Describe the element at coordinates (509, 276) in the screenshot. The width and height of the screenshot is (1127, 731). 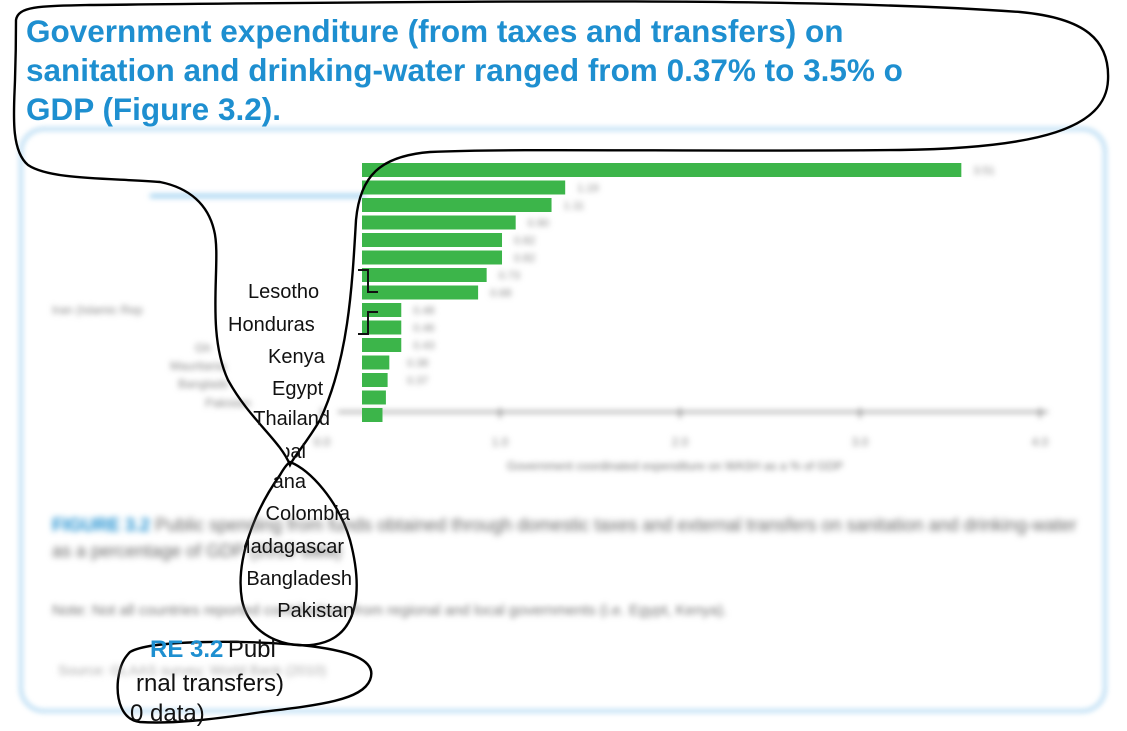
I see `value-label-6: 0.73` at that location.